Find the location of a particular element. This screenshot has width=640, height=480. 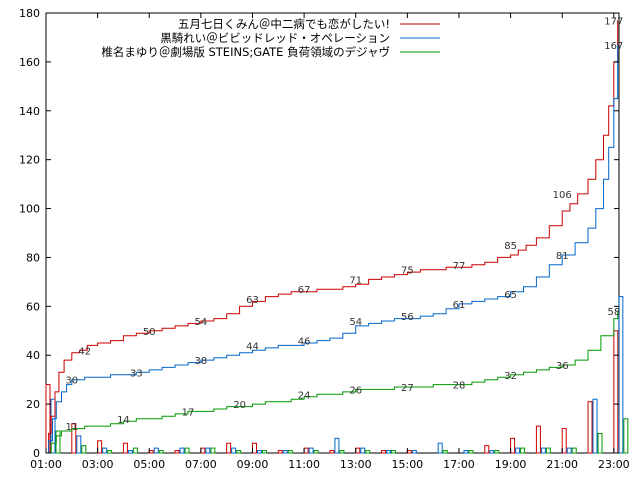

x-tick-label: 15:00 is located at coordinates (407, 464).